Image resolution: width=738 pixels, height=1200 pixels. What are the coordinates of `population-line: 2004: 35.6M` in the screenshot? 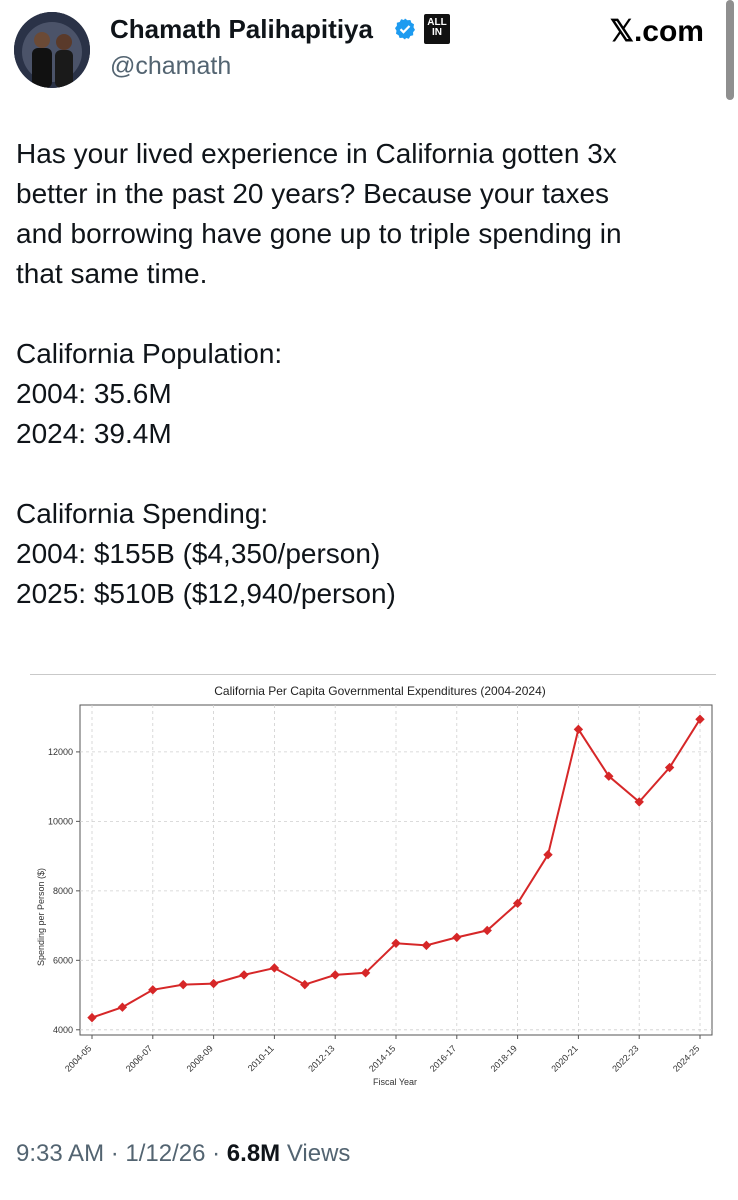 It's located at (94, 393).